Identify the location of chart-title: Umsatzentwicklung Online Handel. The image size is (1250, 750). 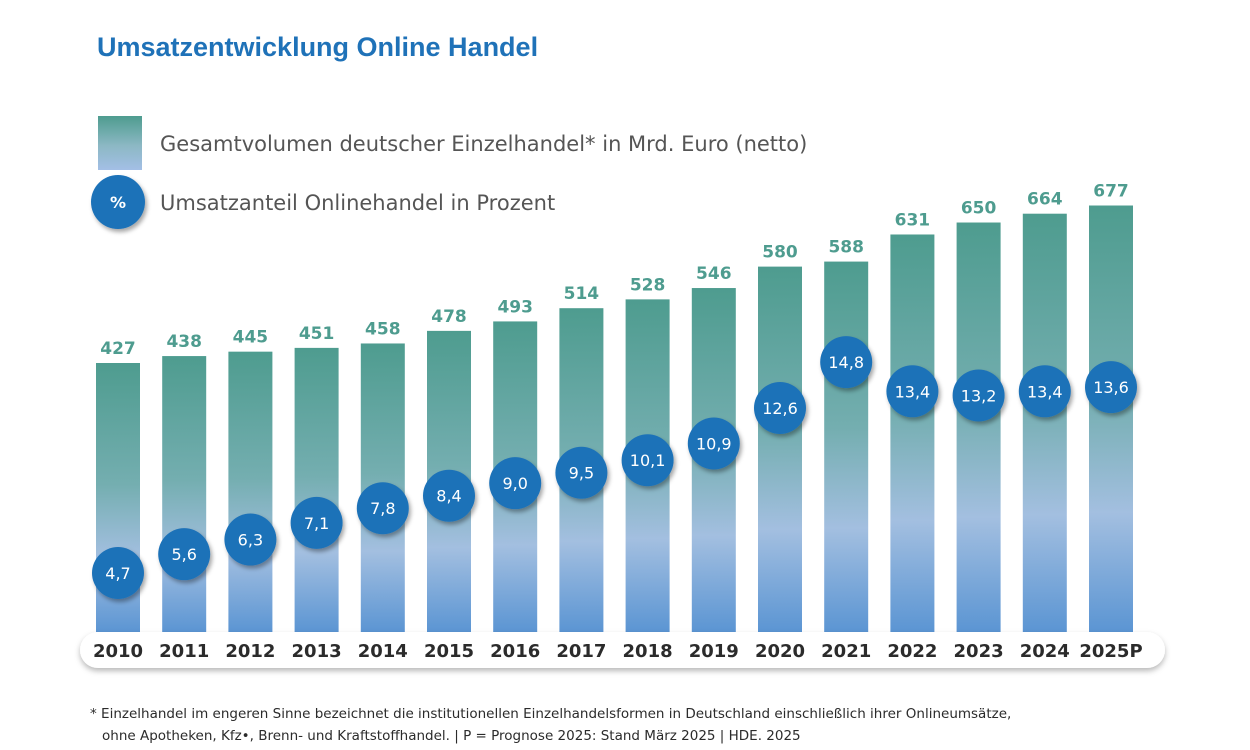
(317, 47).